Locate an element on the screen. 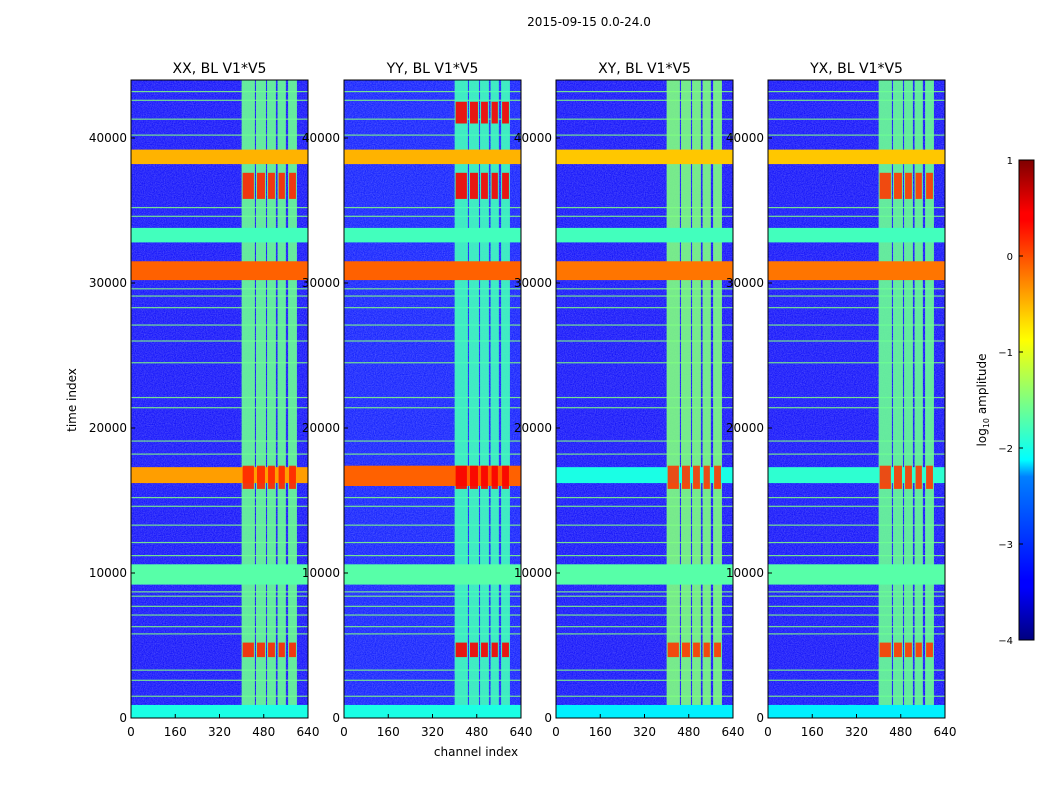 Image resolution: width=1050 pixels, height=800 pixels. colorbar-label-suffix: amplitude is located at coordinates (982, 386).